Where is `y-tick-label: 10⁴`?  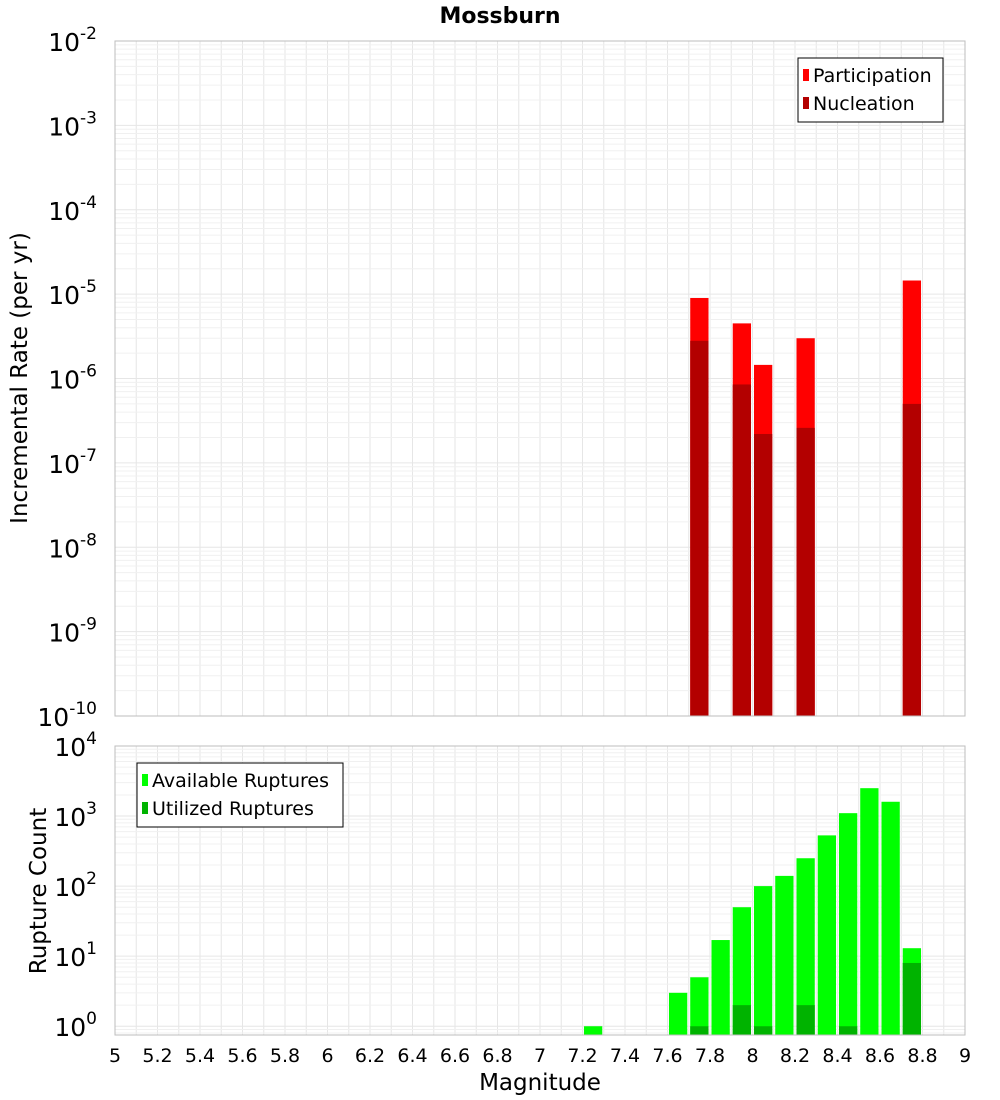 y-tick-label: 10⁴ is located at coordinates (75, 745).